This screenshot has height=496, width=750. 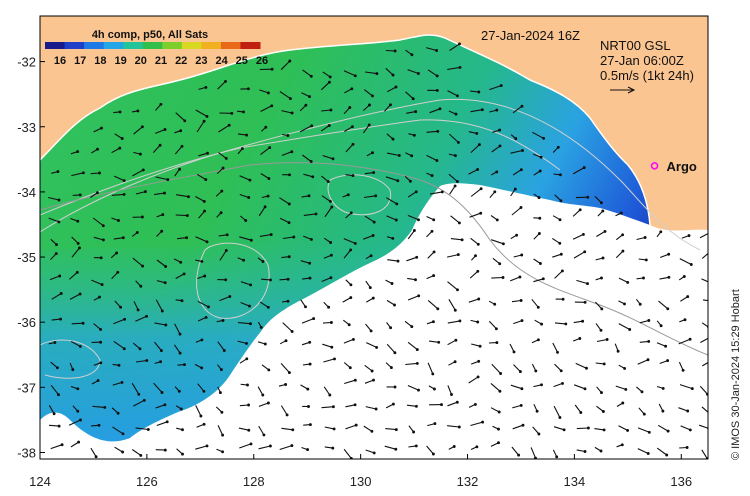 What do you see at coordinates (654, 166) in the screenshot?
I see `argo-float-marker` at bounding box center [654, 166].